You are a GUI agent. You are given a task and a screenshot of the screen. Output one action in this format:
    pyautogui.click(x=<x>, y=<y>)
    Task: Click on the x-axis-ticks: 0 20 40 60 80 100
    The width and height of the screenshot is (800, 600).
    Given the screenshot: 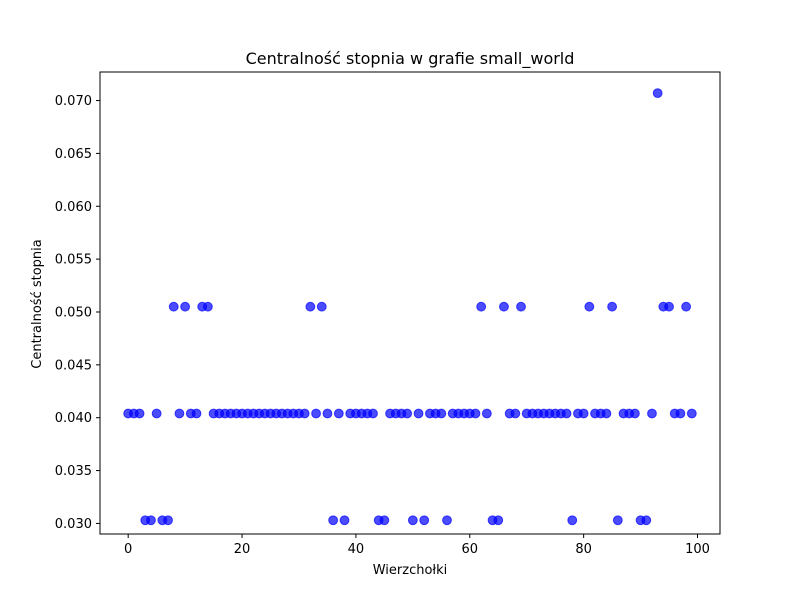 What is the action you would take?
    pyautogui.click(x=417, y=545)
    